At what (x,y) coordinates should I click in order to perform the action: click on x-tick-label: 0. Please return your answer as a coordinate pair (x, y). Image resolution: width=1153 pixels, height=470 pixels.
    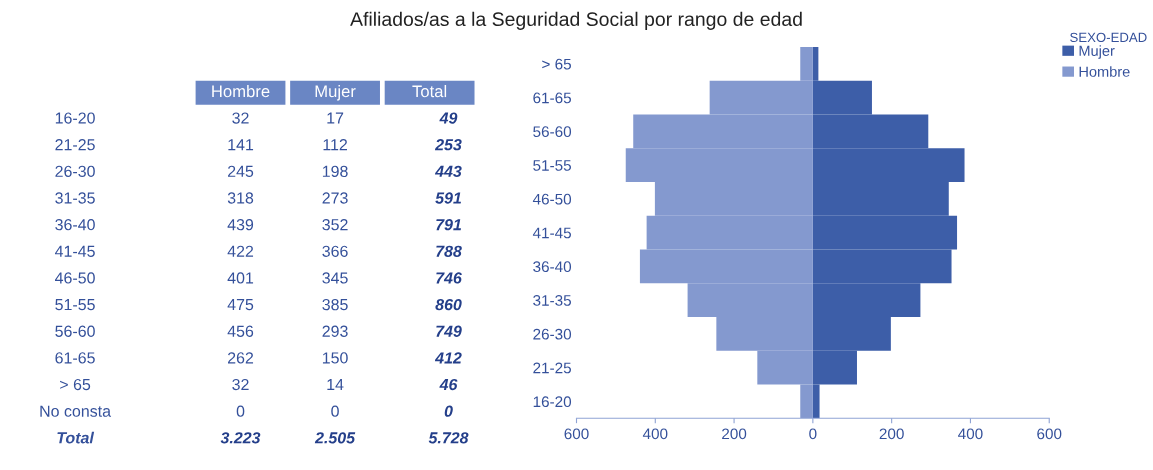
    Looking at the image, I should click on (813, 434).